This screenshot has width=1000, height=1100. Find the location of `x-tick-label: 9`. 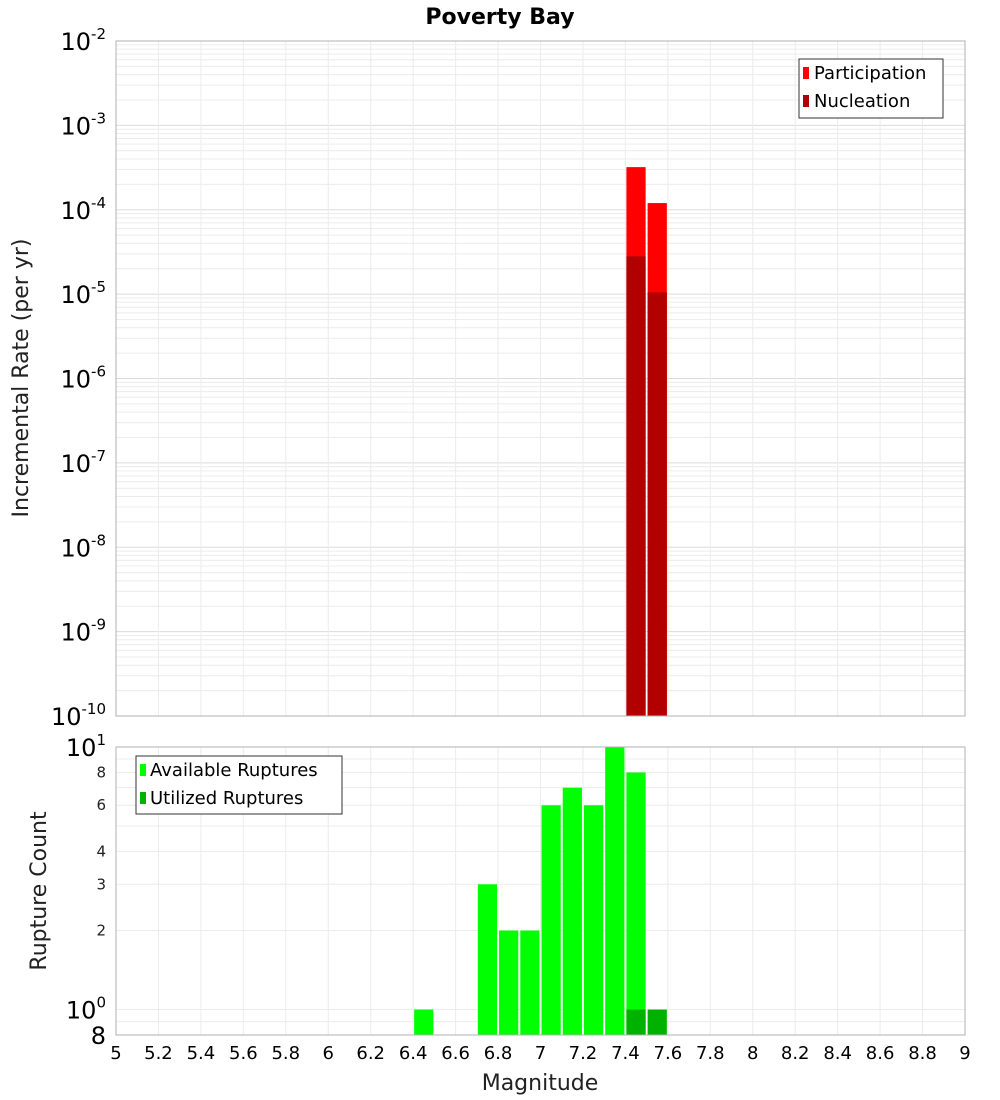

x-tick-label: 9 is located at coordinates (964, 1053).